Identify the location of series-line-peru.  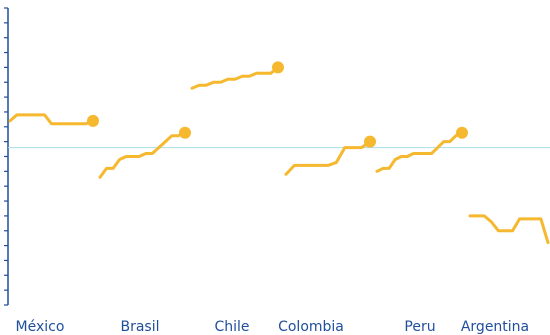
(419, 152).